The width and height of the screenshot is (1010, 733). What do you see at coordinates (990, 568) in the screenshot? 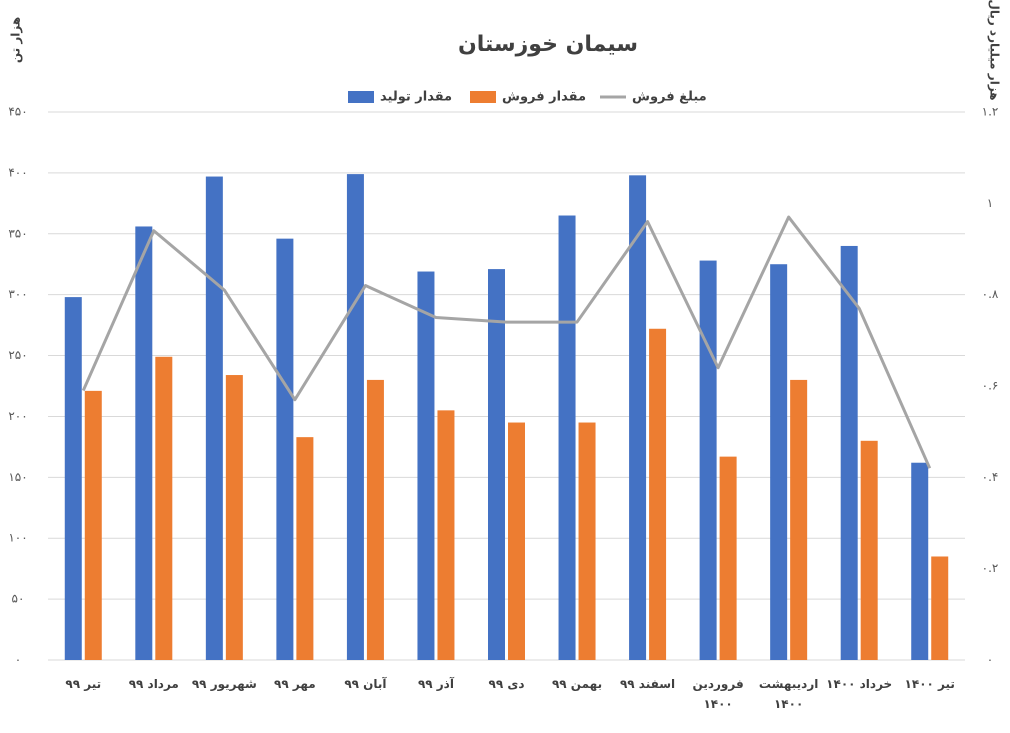
I see `y2-tick-label: ۰.۲` at bounding box center [990, 568].